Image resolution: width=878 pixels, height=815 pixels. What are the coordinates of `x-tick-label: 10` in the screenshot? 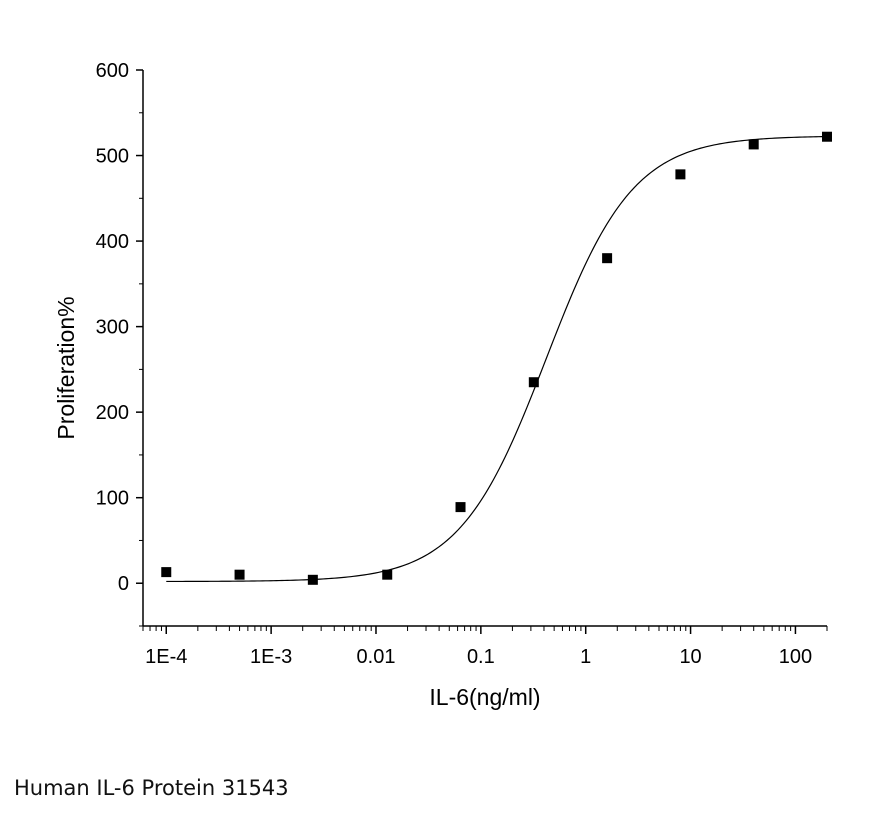 It's located at (690, 657).